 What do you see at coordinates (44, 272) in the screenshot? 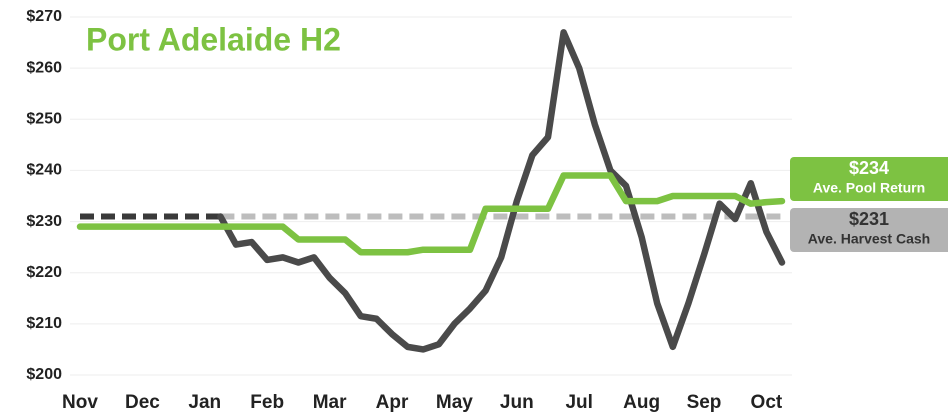
I see `y-tick-label: $220` at bounding box center [44, 272].